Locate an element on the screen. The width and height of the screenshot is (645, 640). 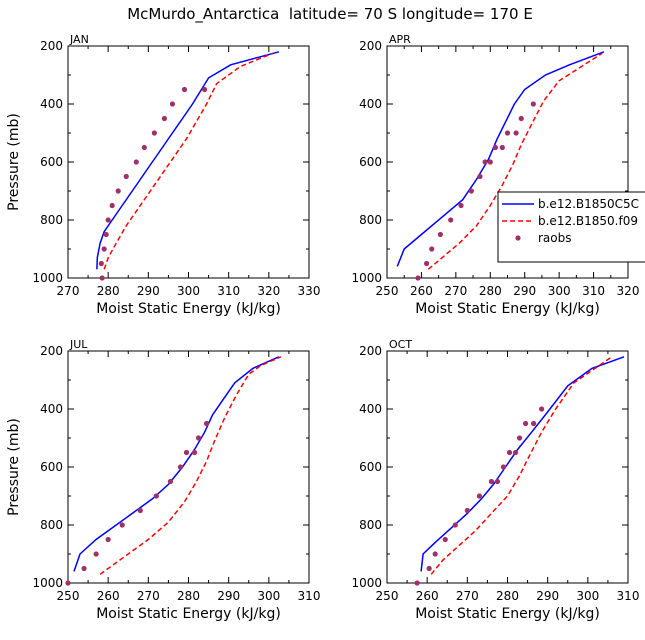
x-tick-label: 330 is located at coordinates (309, 291).